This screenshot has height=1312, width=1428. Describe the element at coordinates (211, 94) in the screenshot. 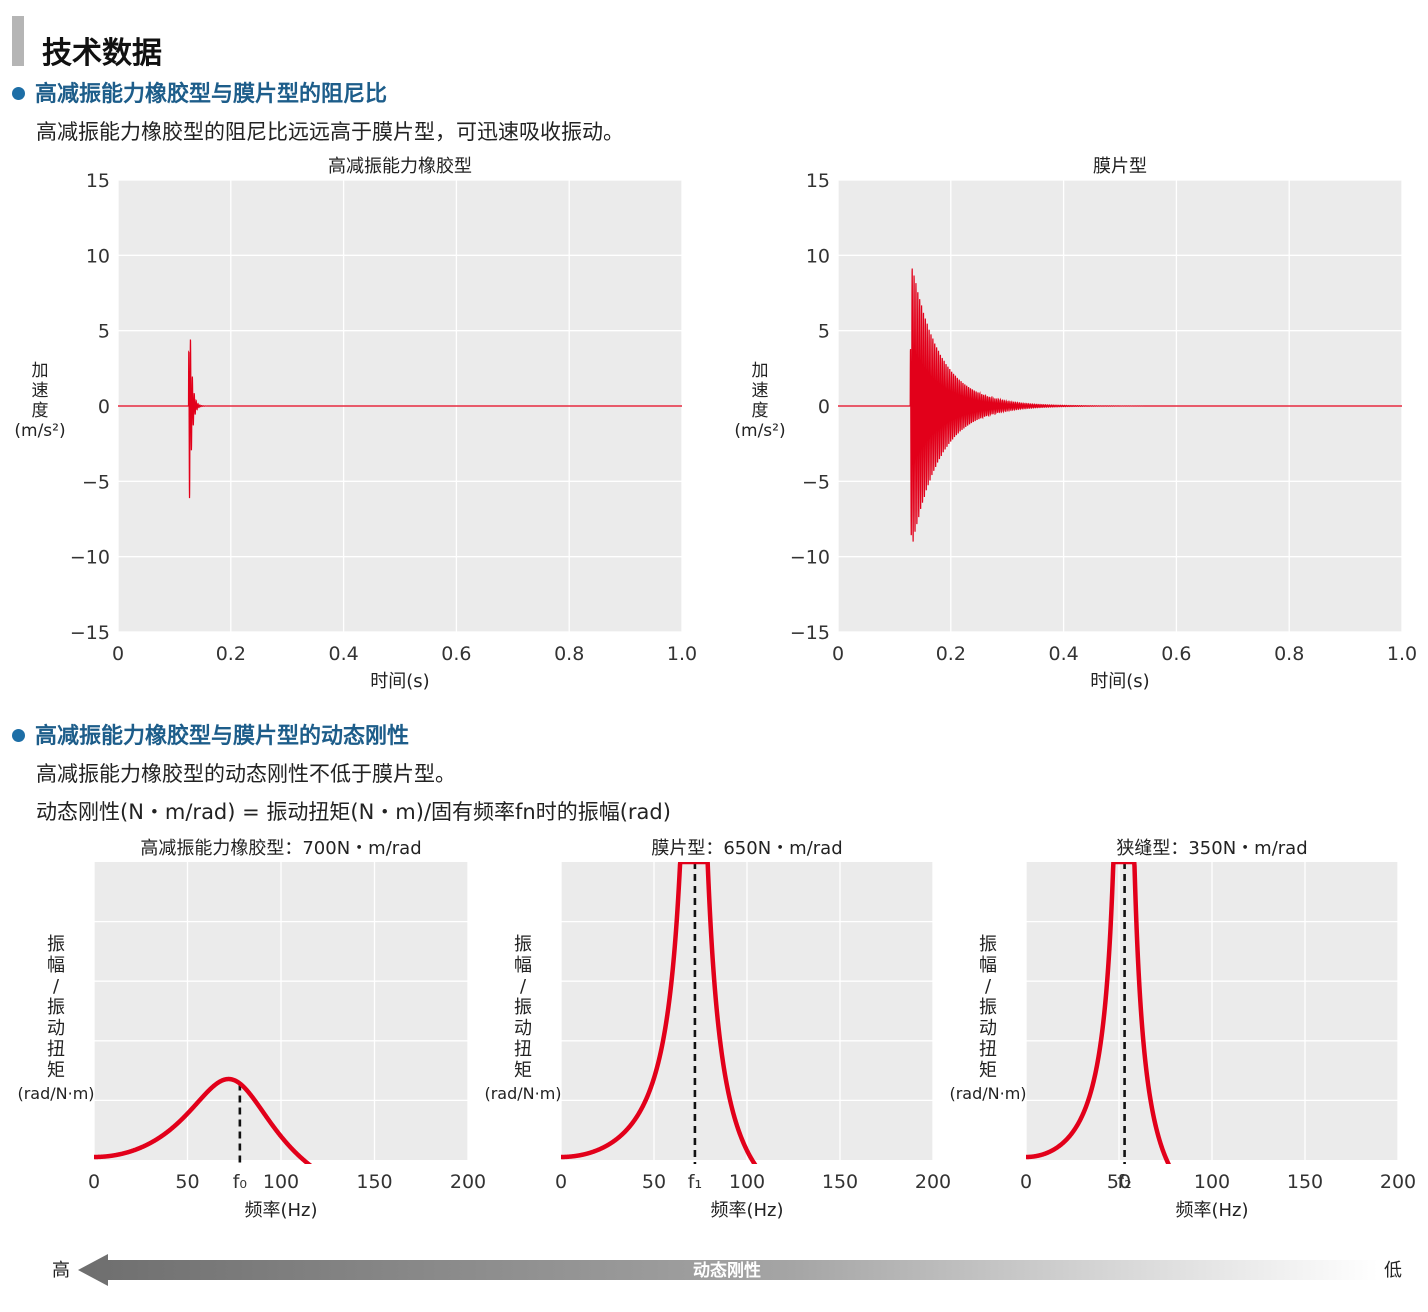

I see `section1-heading-text: 高减振能力橡胶型与膜片型的阻尼比` at that location.